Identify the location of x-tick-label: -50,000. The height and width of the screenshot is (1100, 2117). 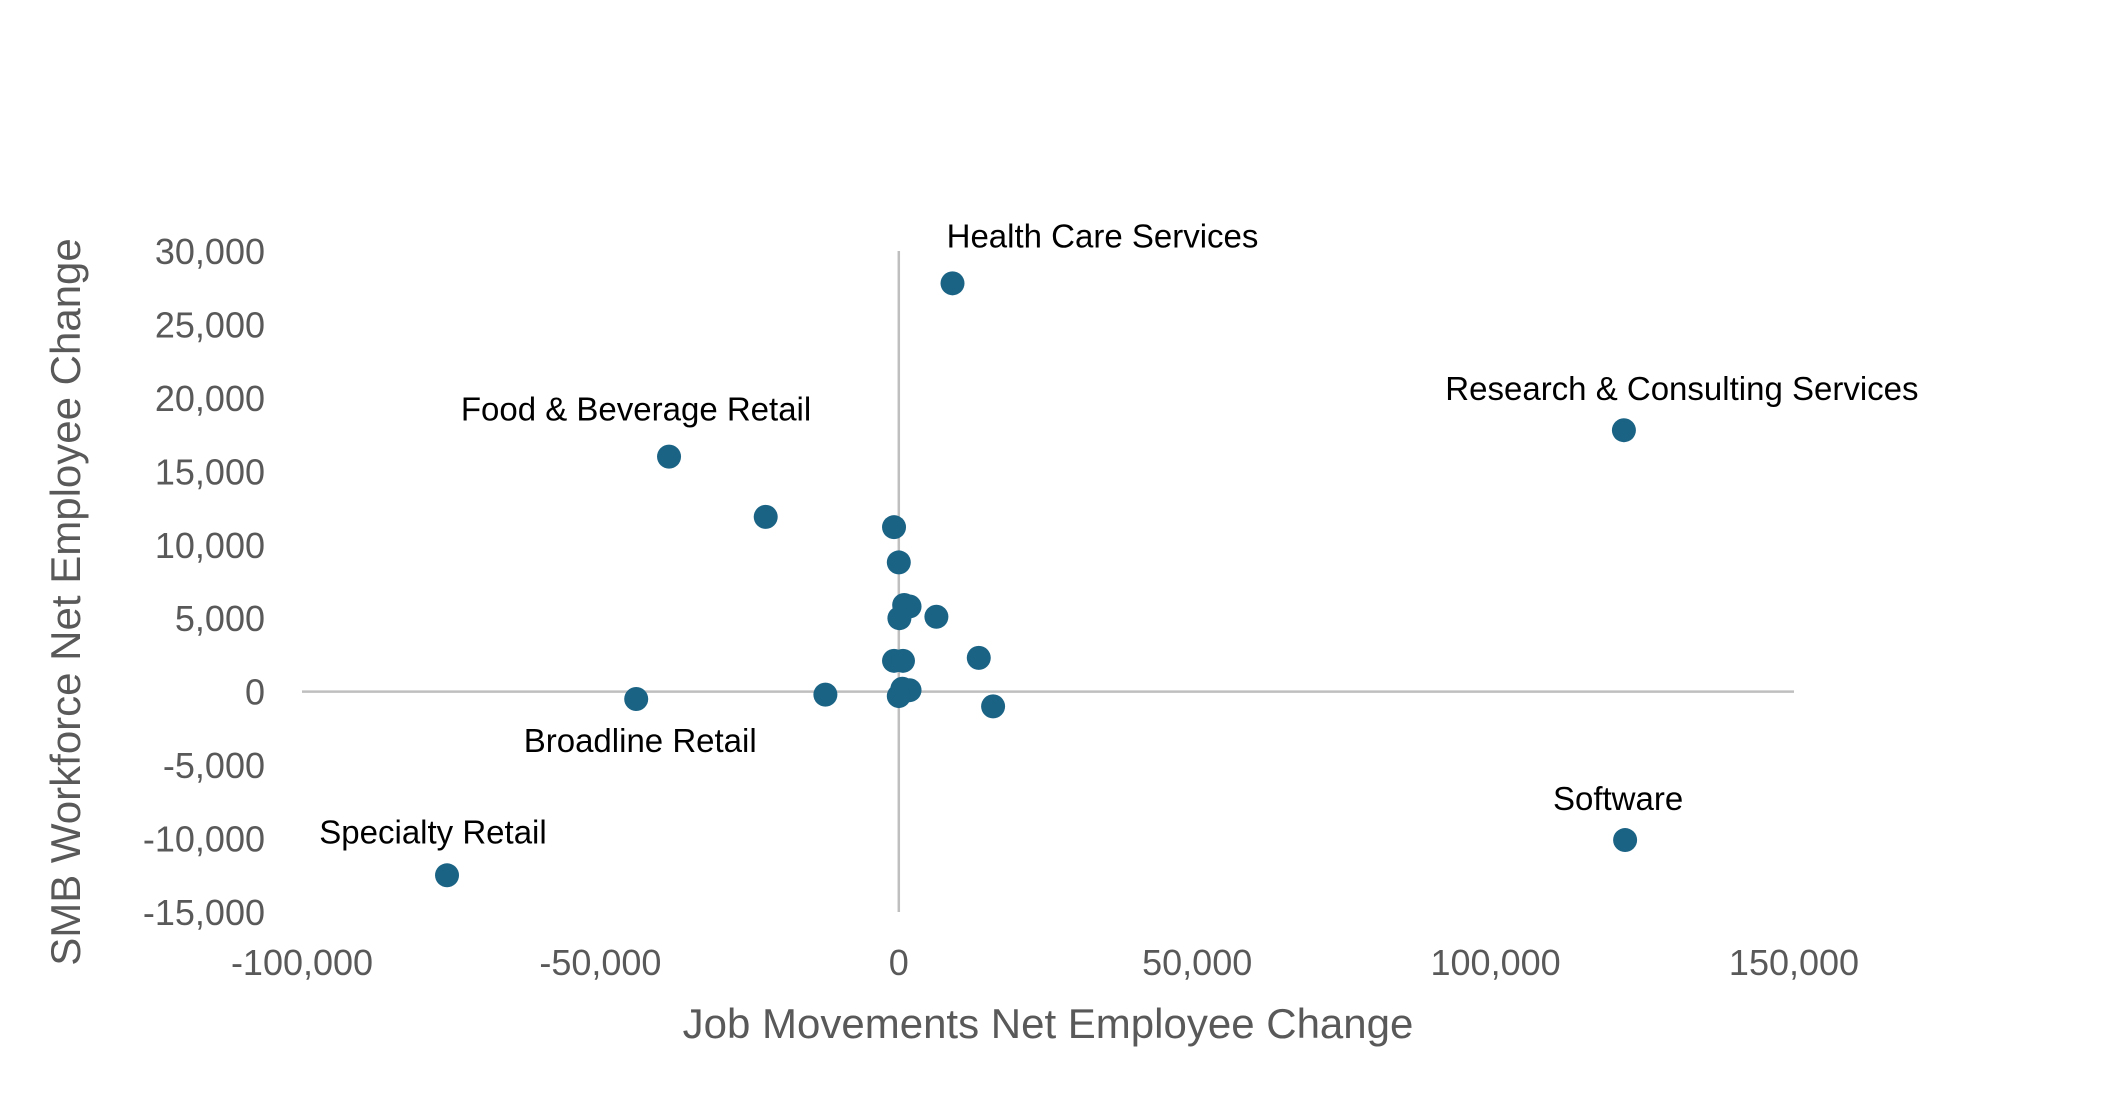
(600, 962).